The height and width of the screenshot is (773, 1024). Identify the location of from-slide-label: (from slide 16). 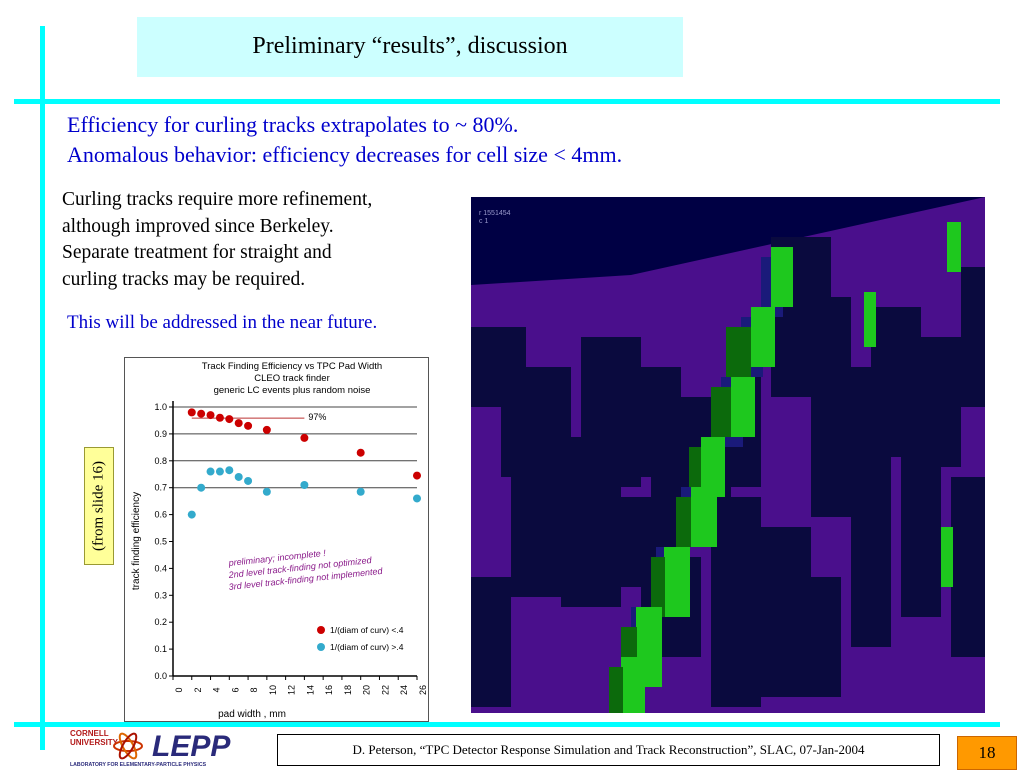
(98, 506).